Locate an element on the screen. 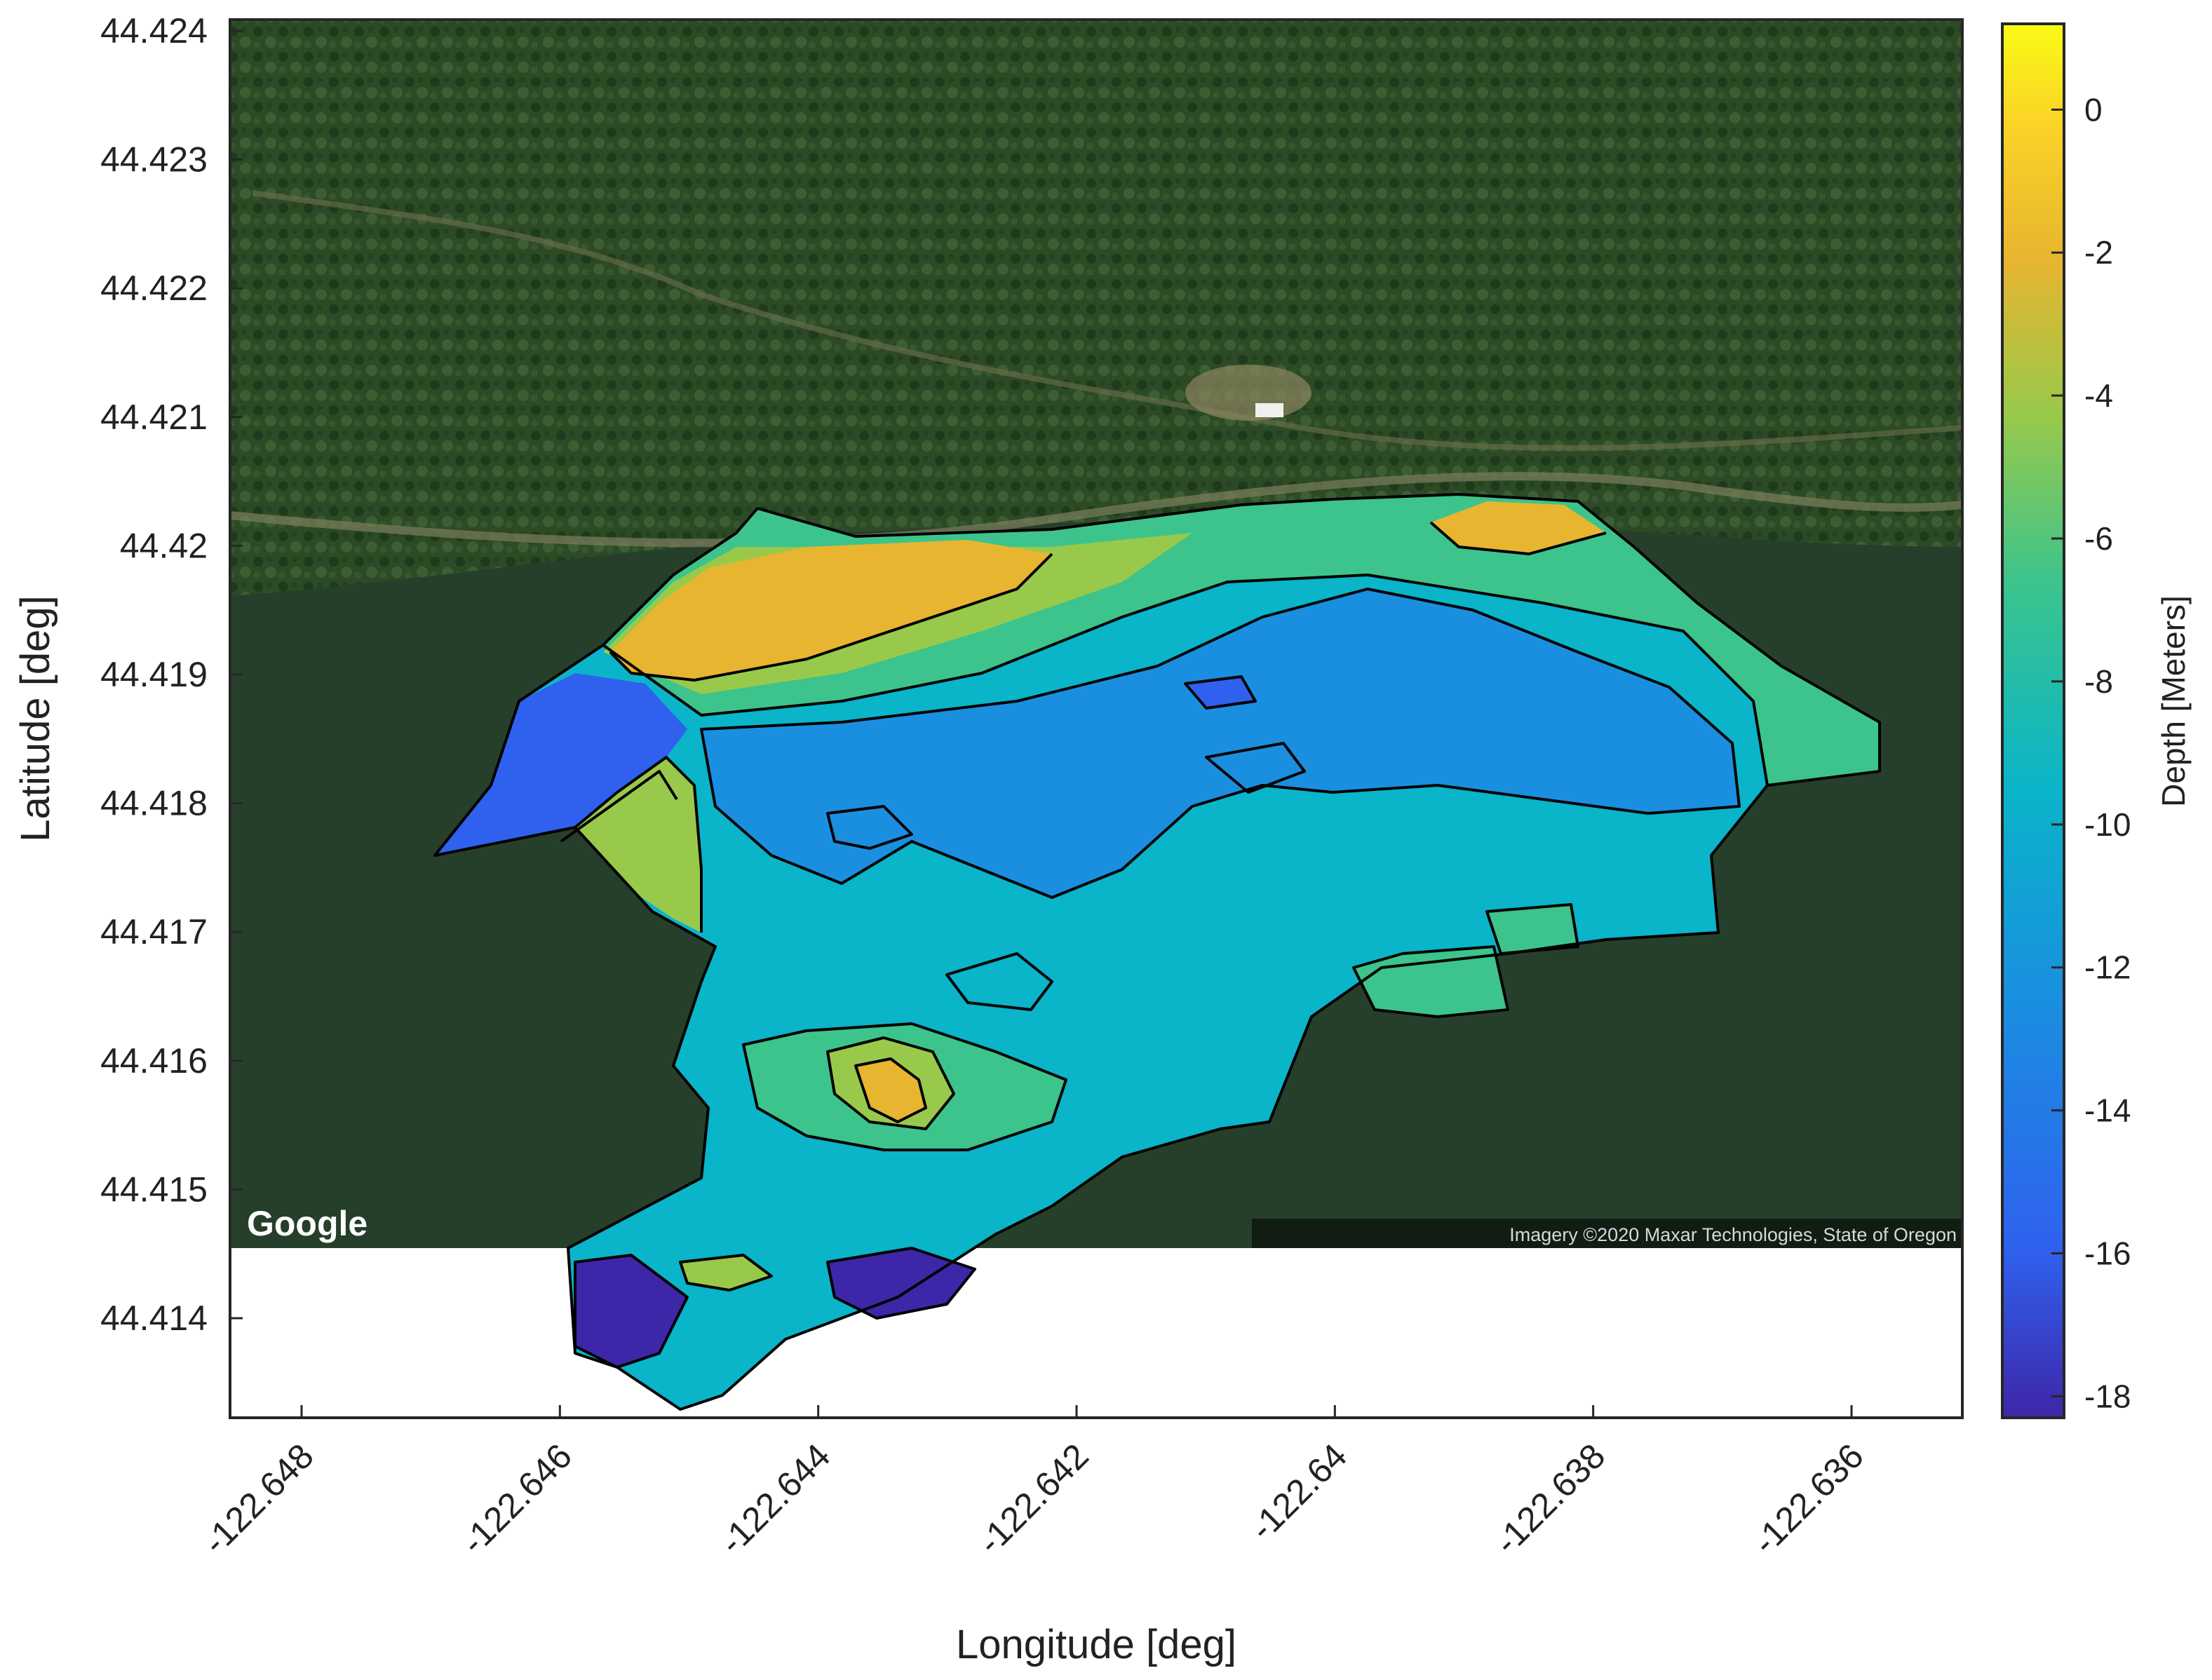  x-tick-label: -122.638 is located at coordinates (1550, 1499).